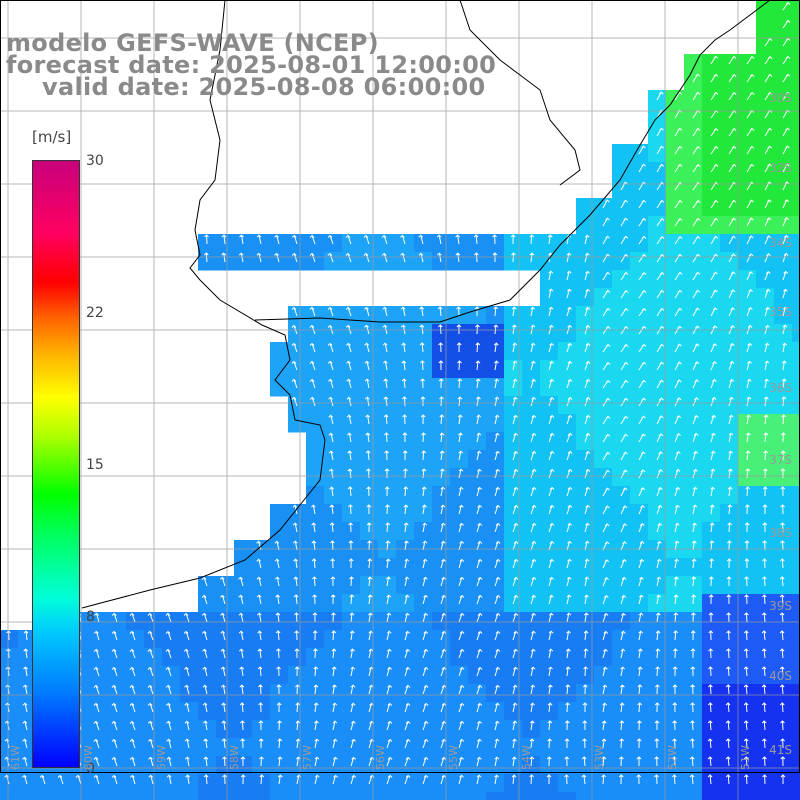 The image size is (800, 800). I want to click on longitude-label: 51W, so click(745, 757).